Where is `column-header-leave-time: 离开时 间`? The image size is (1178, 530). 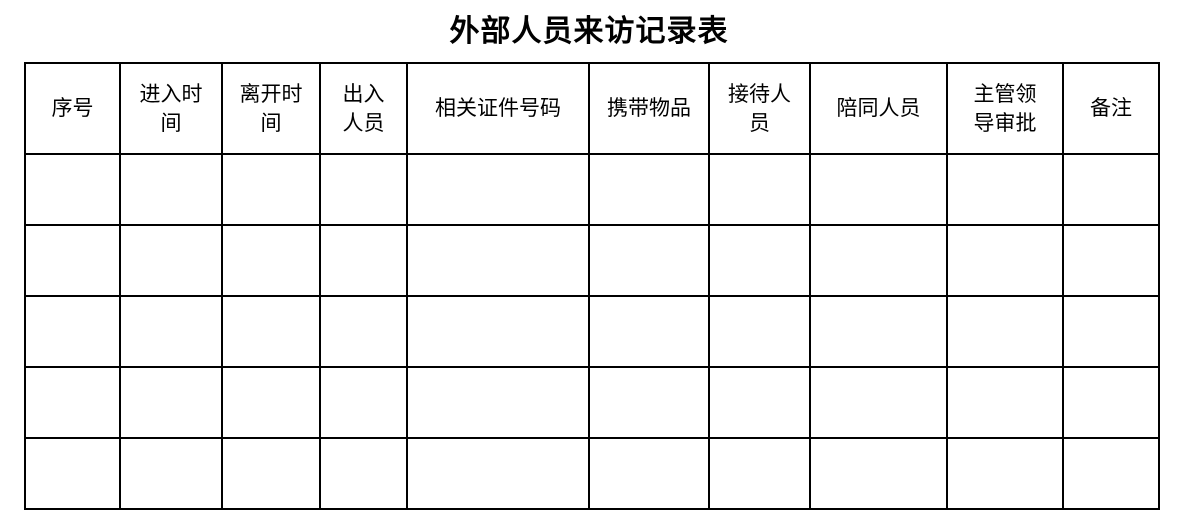 column-header-leave-time: 离开时 间 is located at coordinates (271, 108).